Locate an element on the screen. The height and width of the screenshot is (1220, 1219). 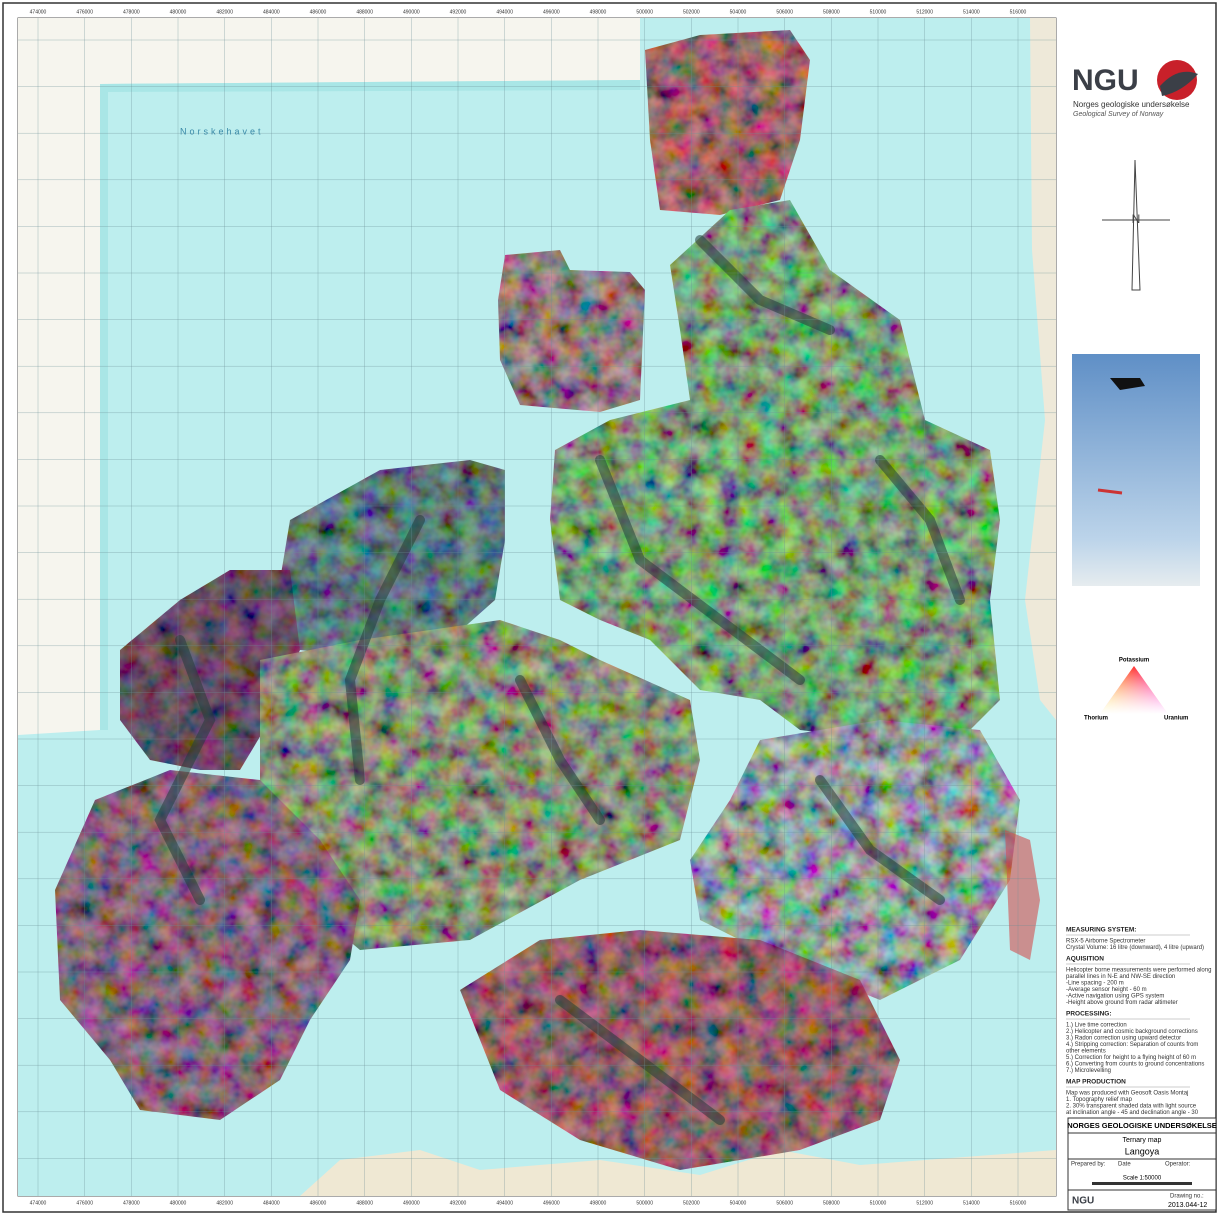
legend-thorium: Thorium is located at coordinates (1096, 719).